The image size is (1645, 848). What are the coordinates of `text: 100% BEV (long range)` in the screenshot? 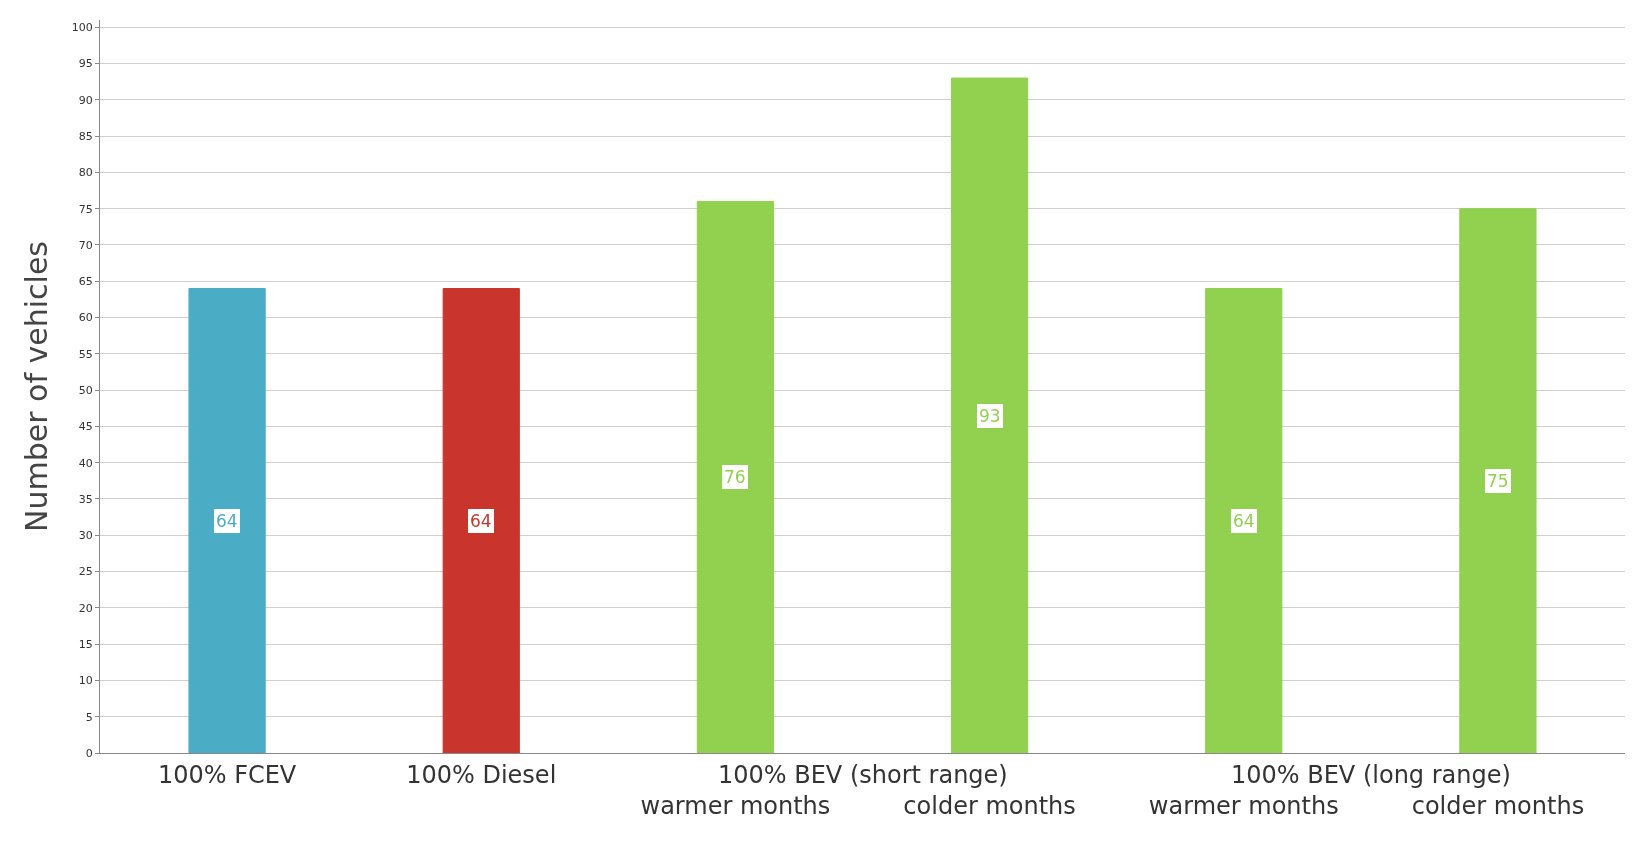 It's located at (1371, 775).